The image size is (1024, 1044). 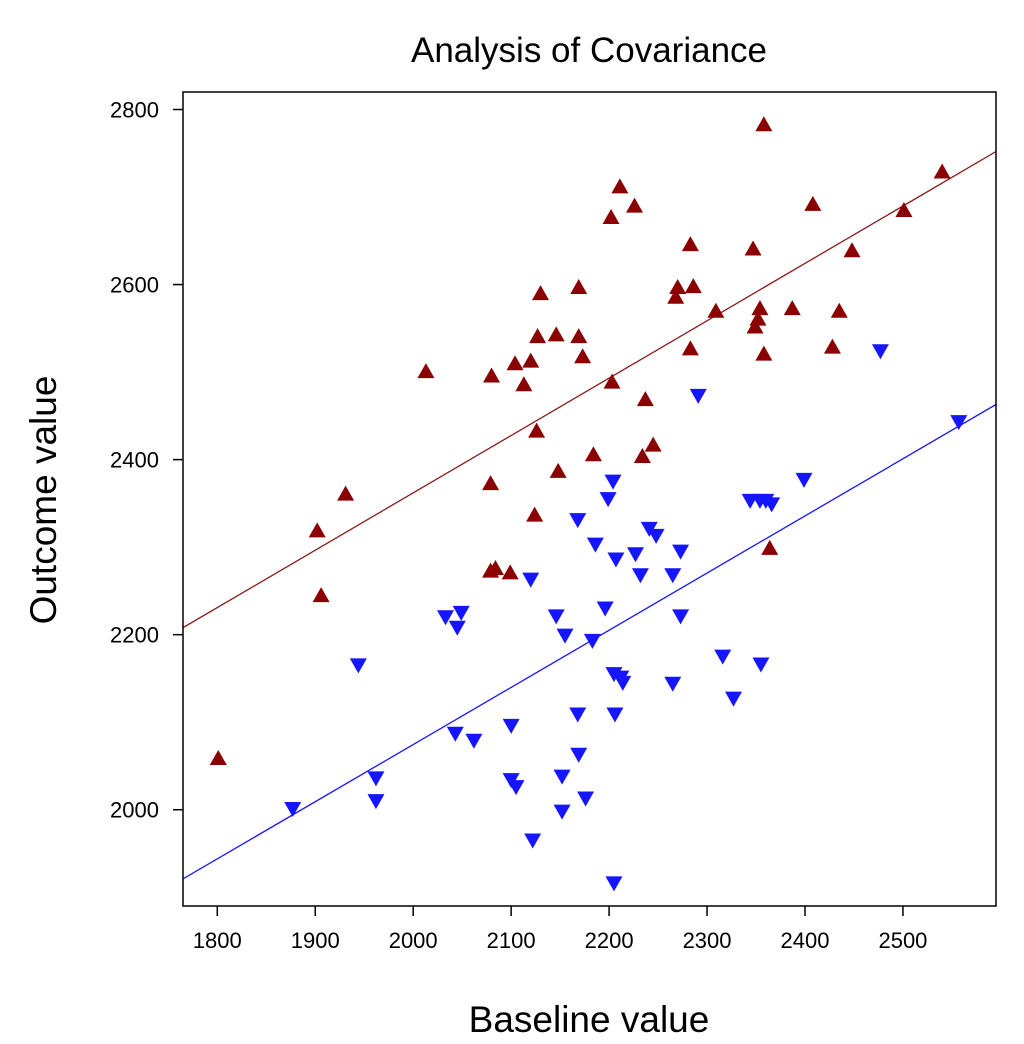 I want to click on x-tick-label: 2100, so click(x=511, y=940).